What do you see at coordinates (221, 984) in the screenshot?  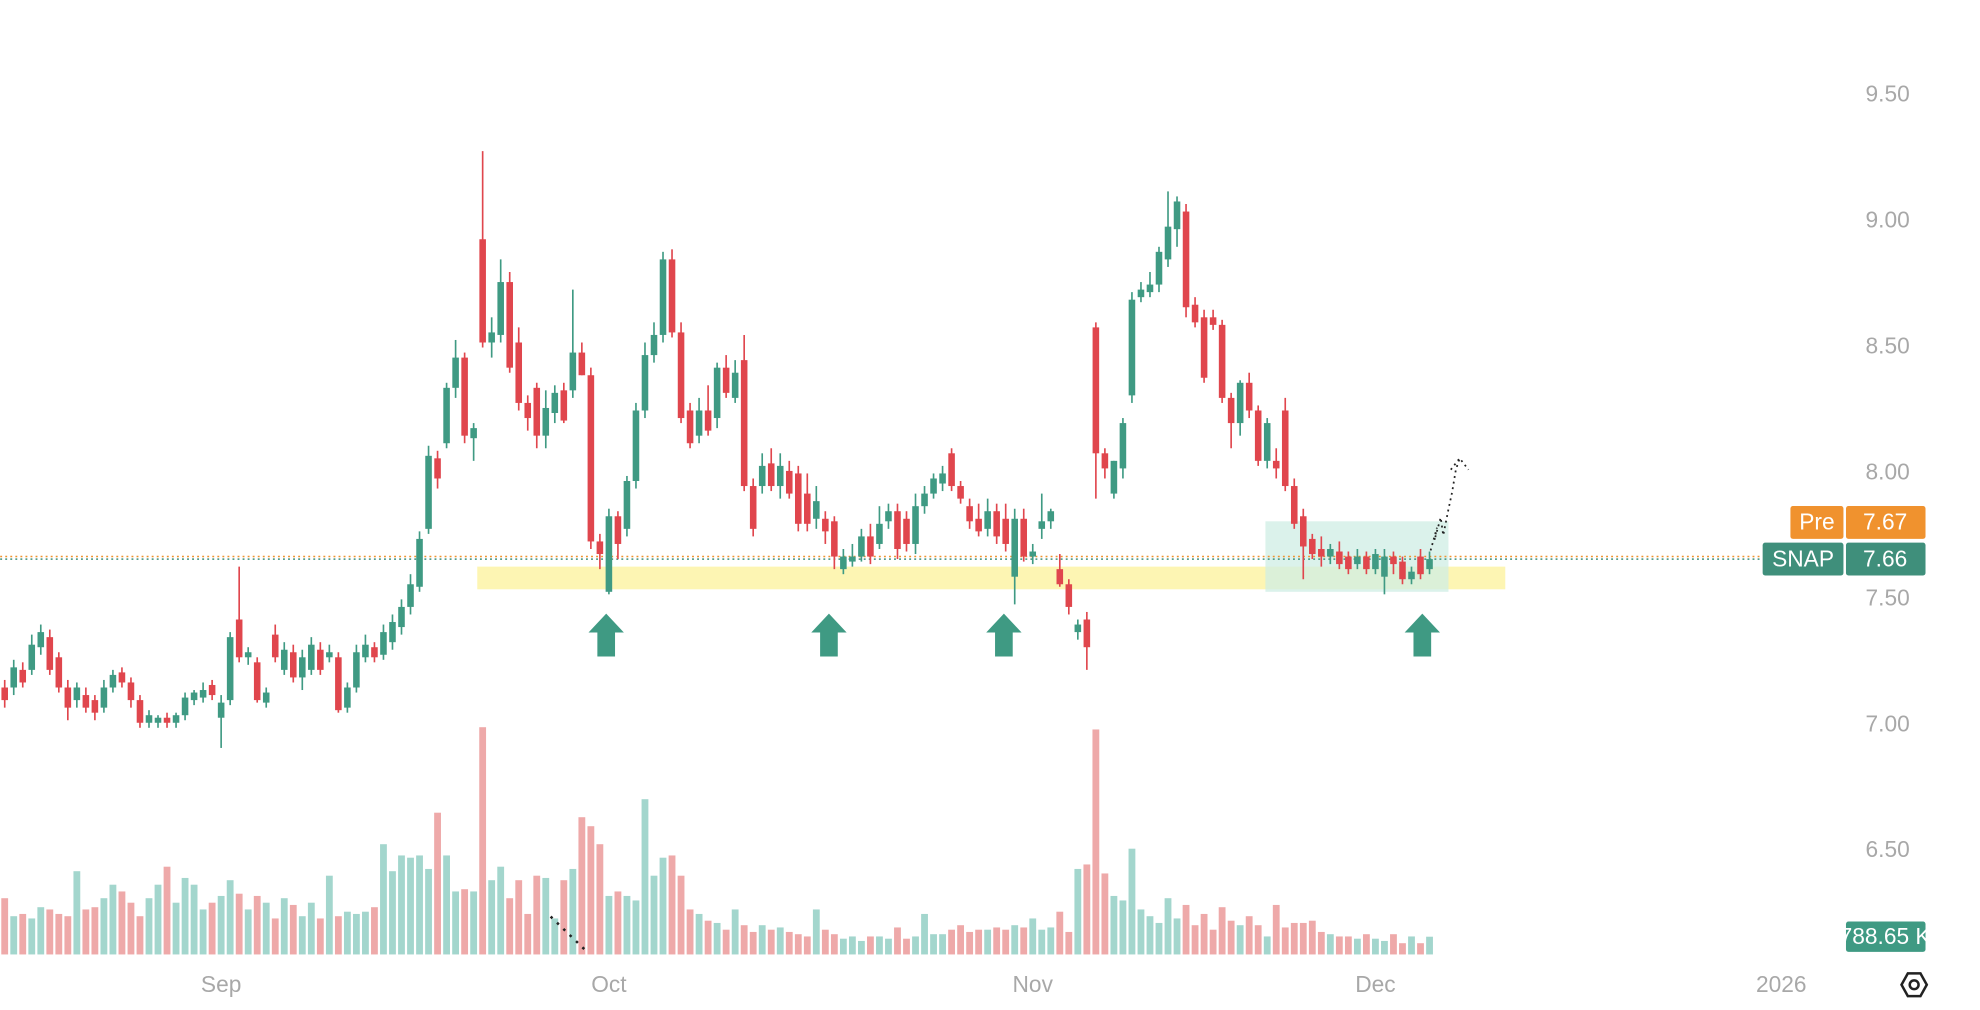 I see `x-tick-label: Sep` at bounding box center [221, 984].